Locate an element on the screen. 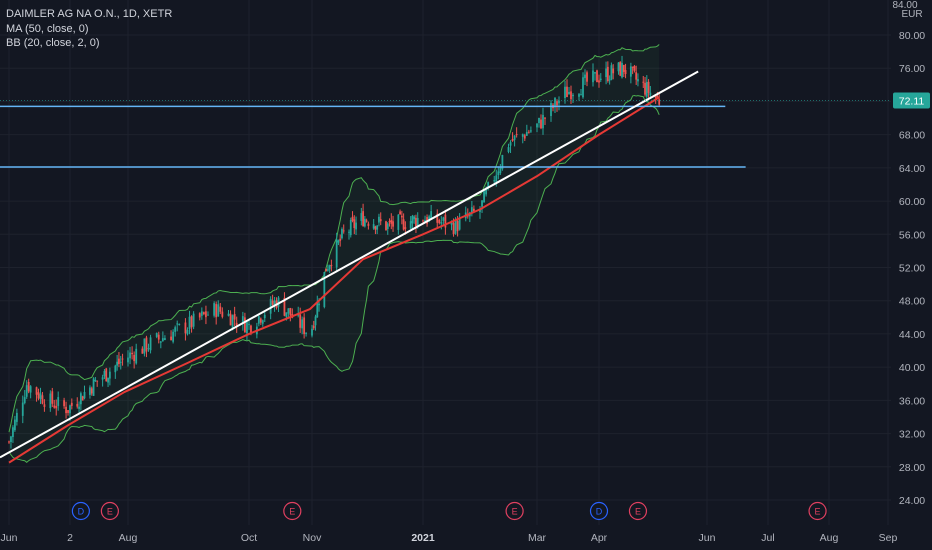  y-tick-label: 40.00 is located at coordinates (912, 368).